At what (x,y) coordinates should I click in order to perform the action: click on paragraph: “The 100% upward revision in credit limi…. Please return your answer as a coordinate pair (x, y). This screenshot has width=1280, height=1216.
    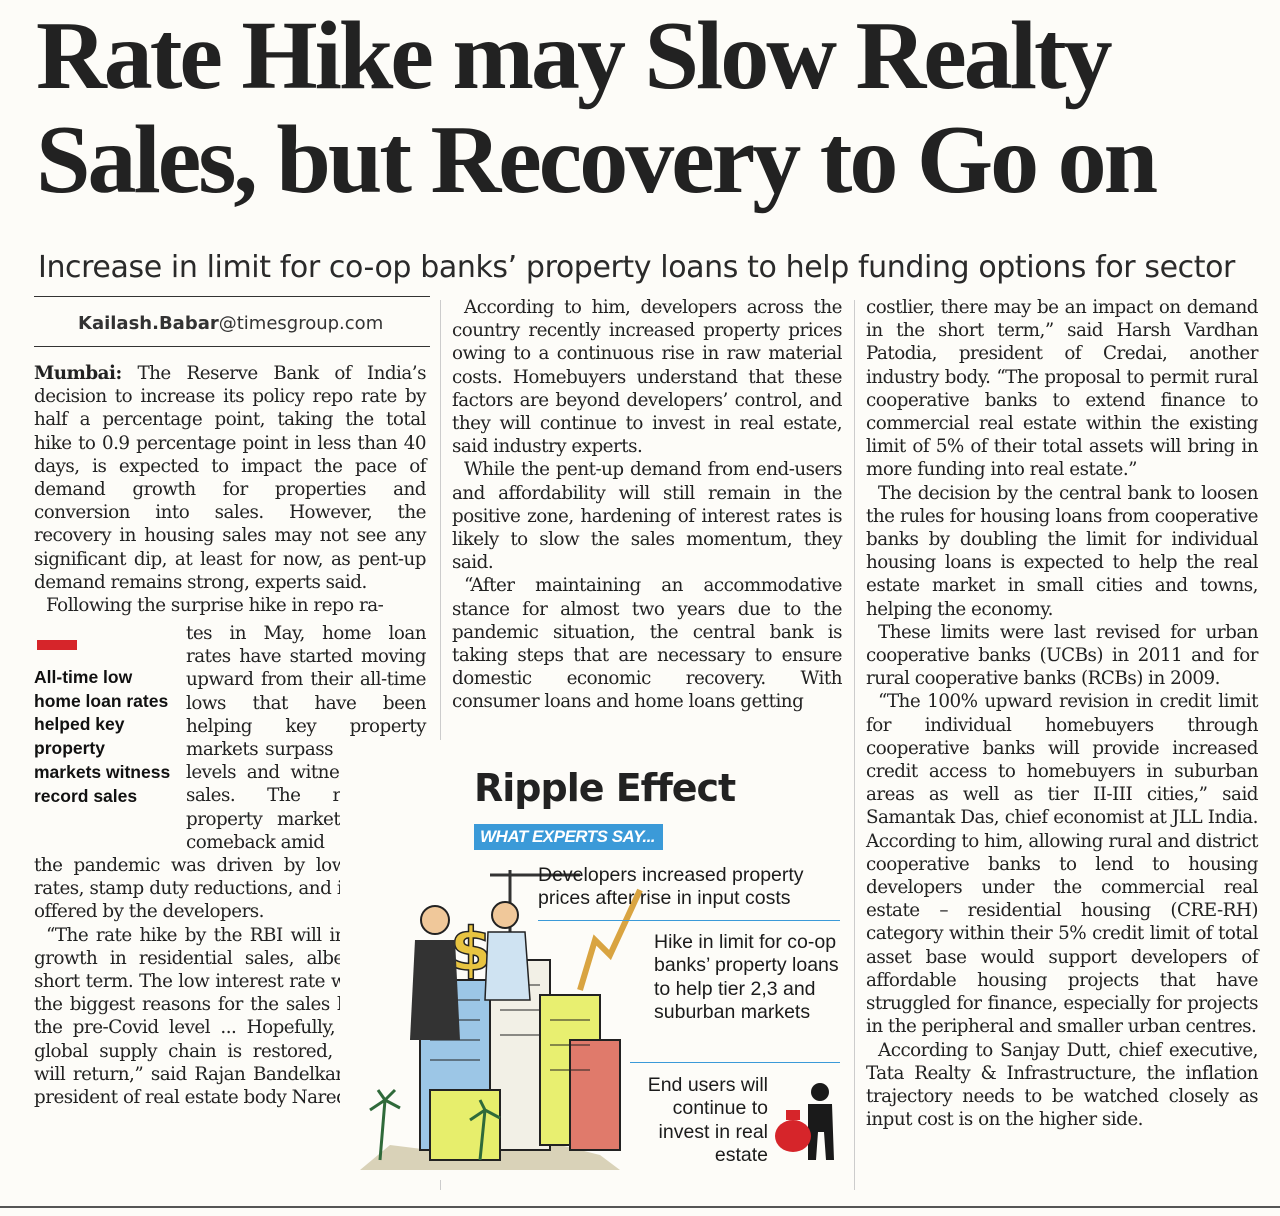
    Looking at the image, I should click on (1062, 864).